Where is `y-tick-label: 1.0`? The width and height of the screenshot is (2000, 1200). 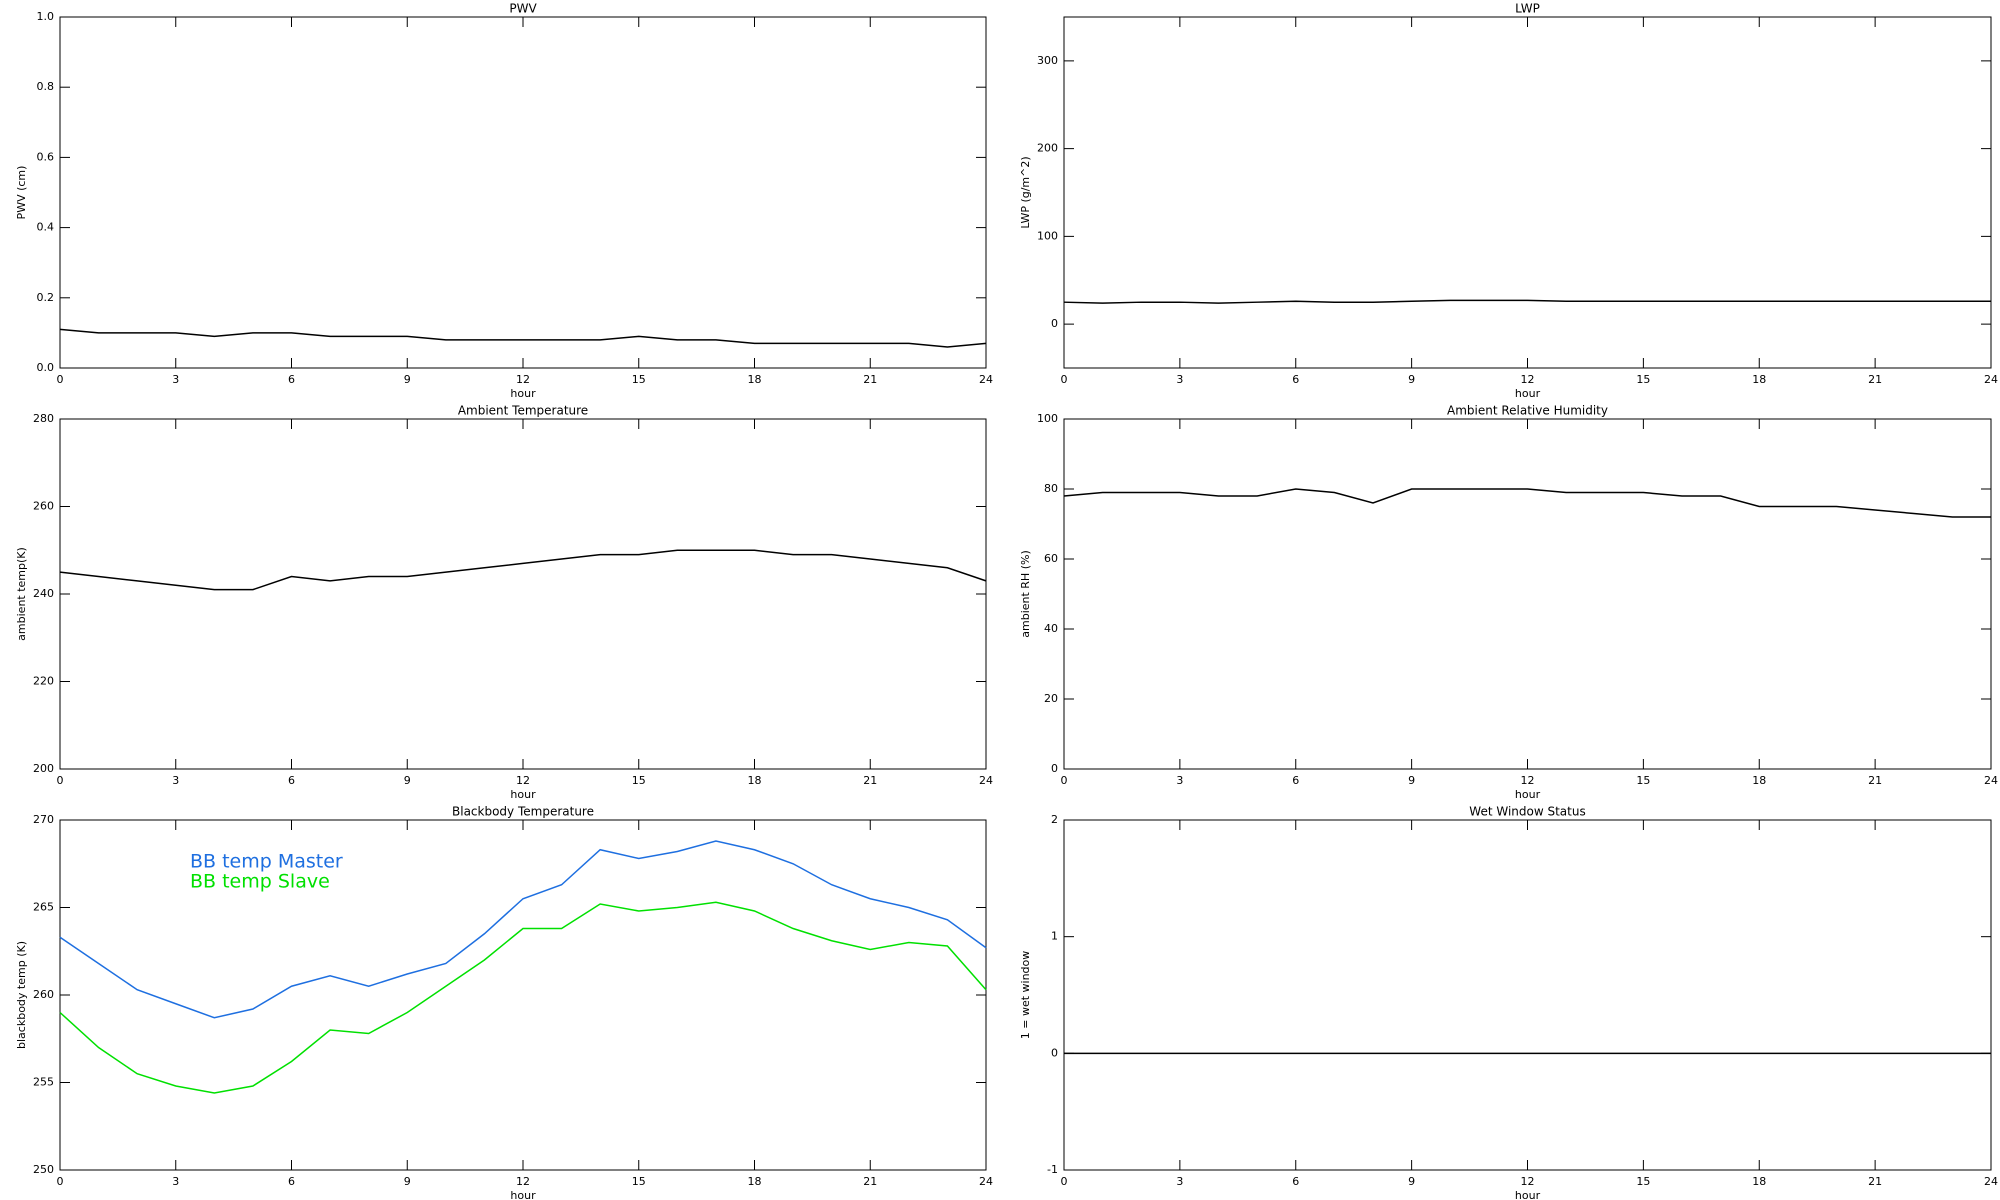 y-tick-label: 1.0 is located at coordinates (46, 16).